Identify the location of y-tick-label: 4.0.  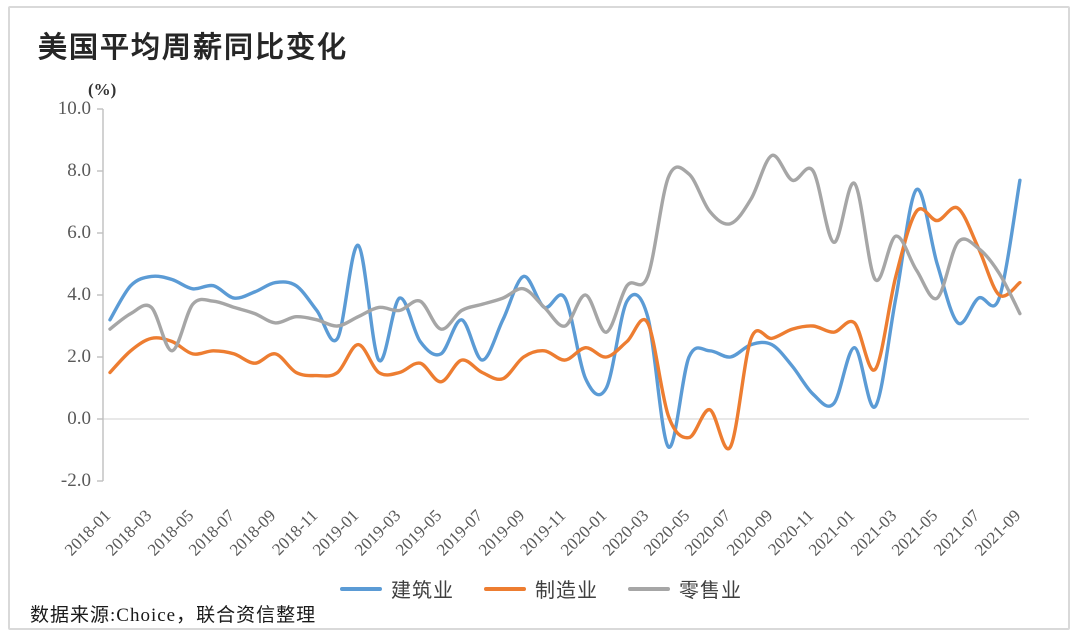
(79, 294).